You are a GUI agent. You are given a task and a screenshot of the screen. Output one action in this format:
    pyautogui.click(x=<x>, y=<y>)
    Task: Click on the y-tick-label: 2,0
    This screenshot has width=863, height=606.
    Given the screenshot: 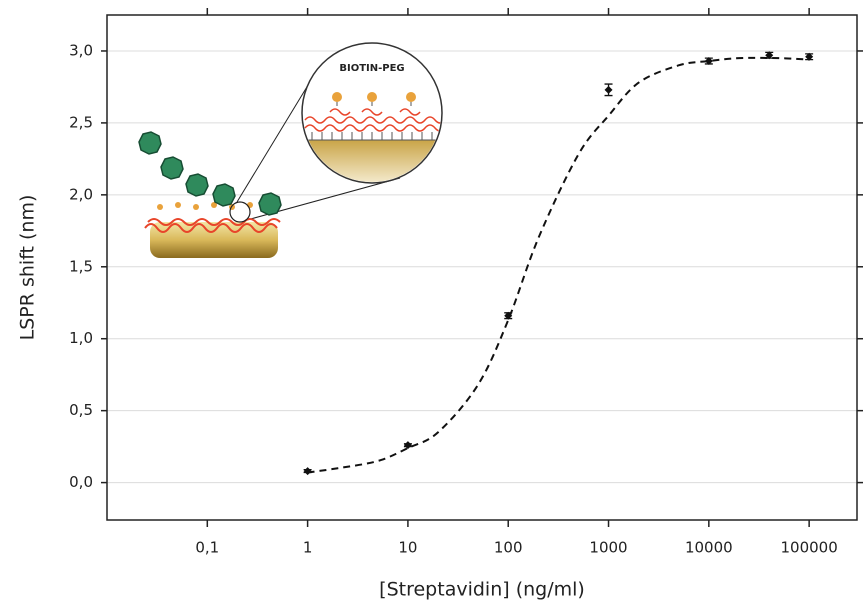 What is the action you would take?
    pyautogui.click(x=81, y=194)
    